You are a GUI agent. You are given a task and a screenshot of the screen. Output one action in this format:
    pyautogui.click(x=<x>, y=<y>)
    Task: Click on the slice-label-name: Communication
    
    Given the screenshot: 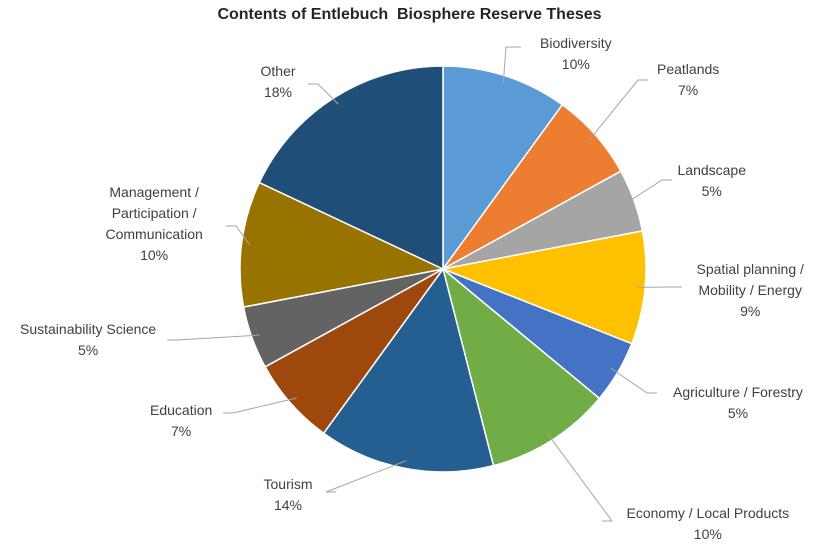 What is the action you would take?
    pyautogui.click(x=154, y=234)
    